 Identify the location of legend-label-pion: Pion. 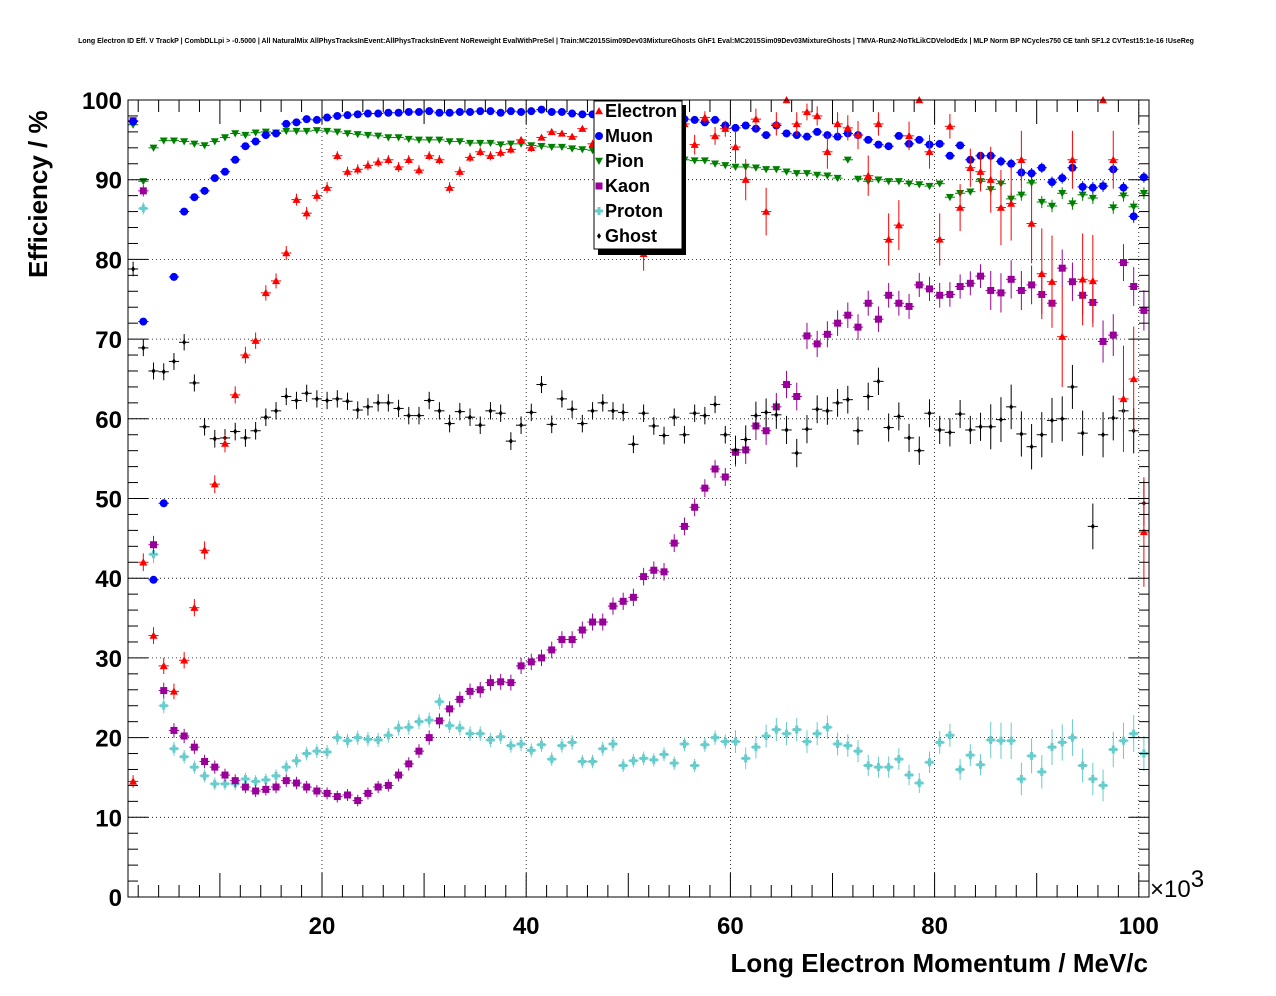
(624, 161).